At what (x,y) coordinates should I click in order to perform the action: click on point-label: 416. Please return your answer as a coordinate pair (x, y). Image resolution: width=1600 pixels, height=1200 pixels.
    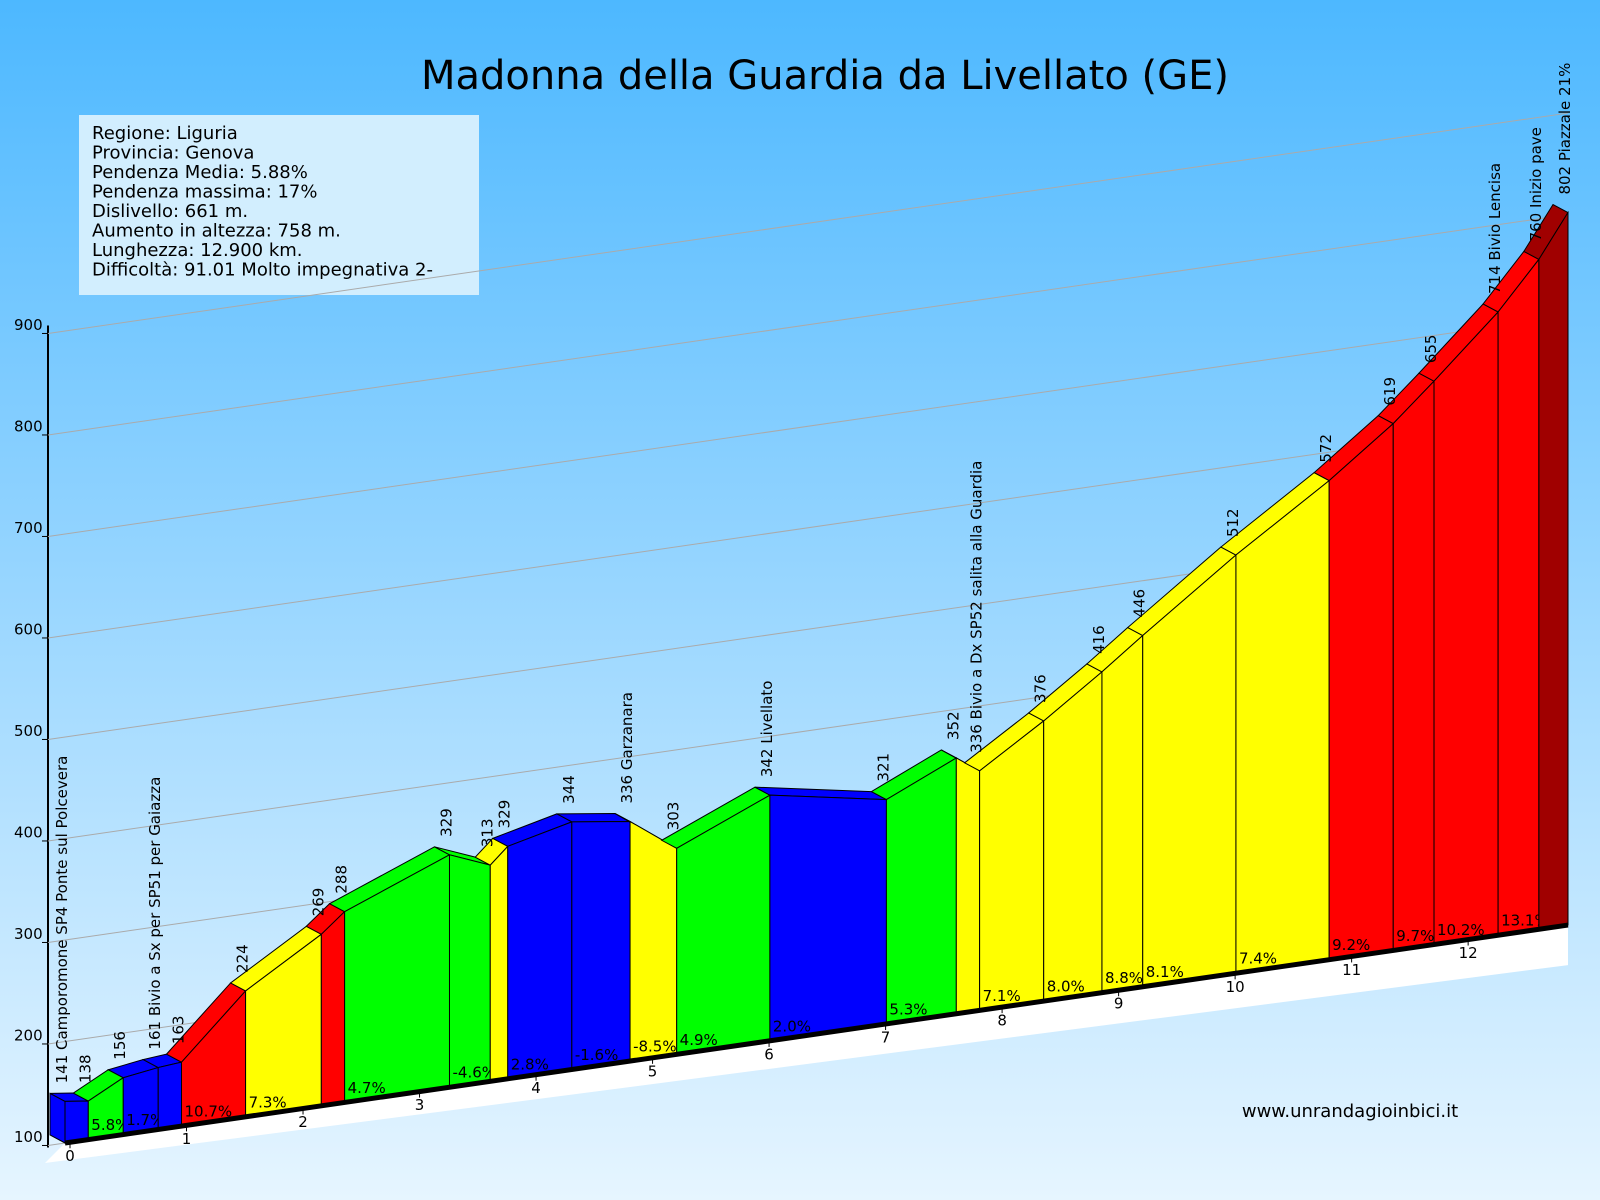
    Looking at the image, I should click on (1099, 639).